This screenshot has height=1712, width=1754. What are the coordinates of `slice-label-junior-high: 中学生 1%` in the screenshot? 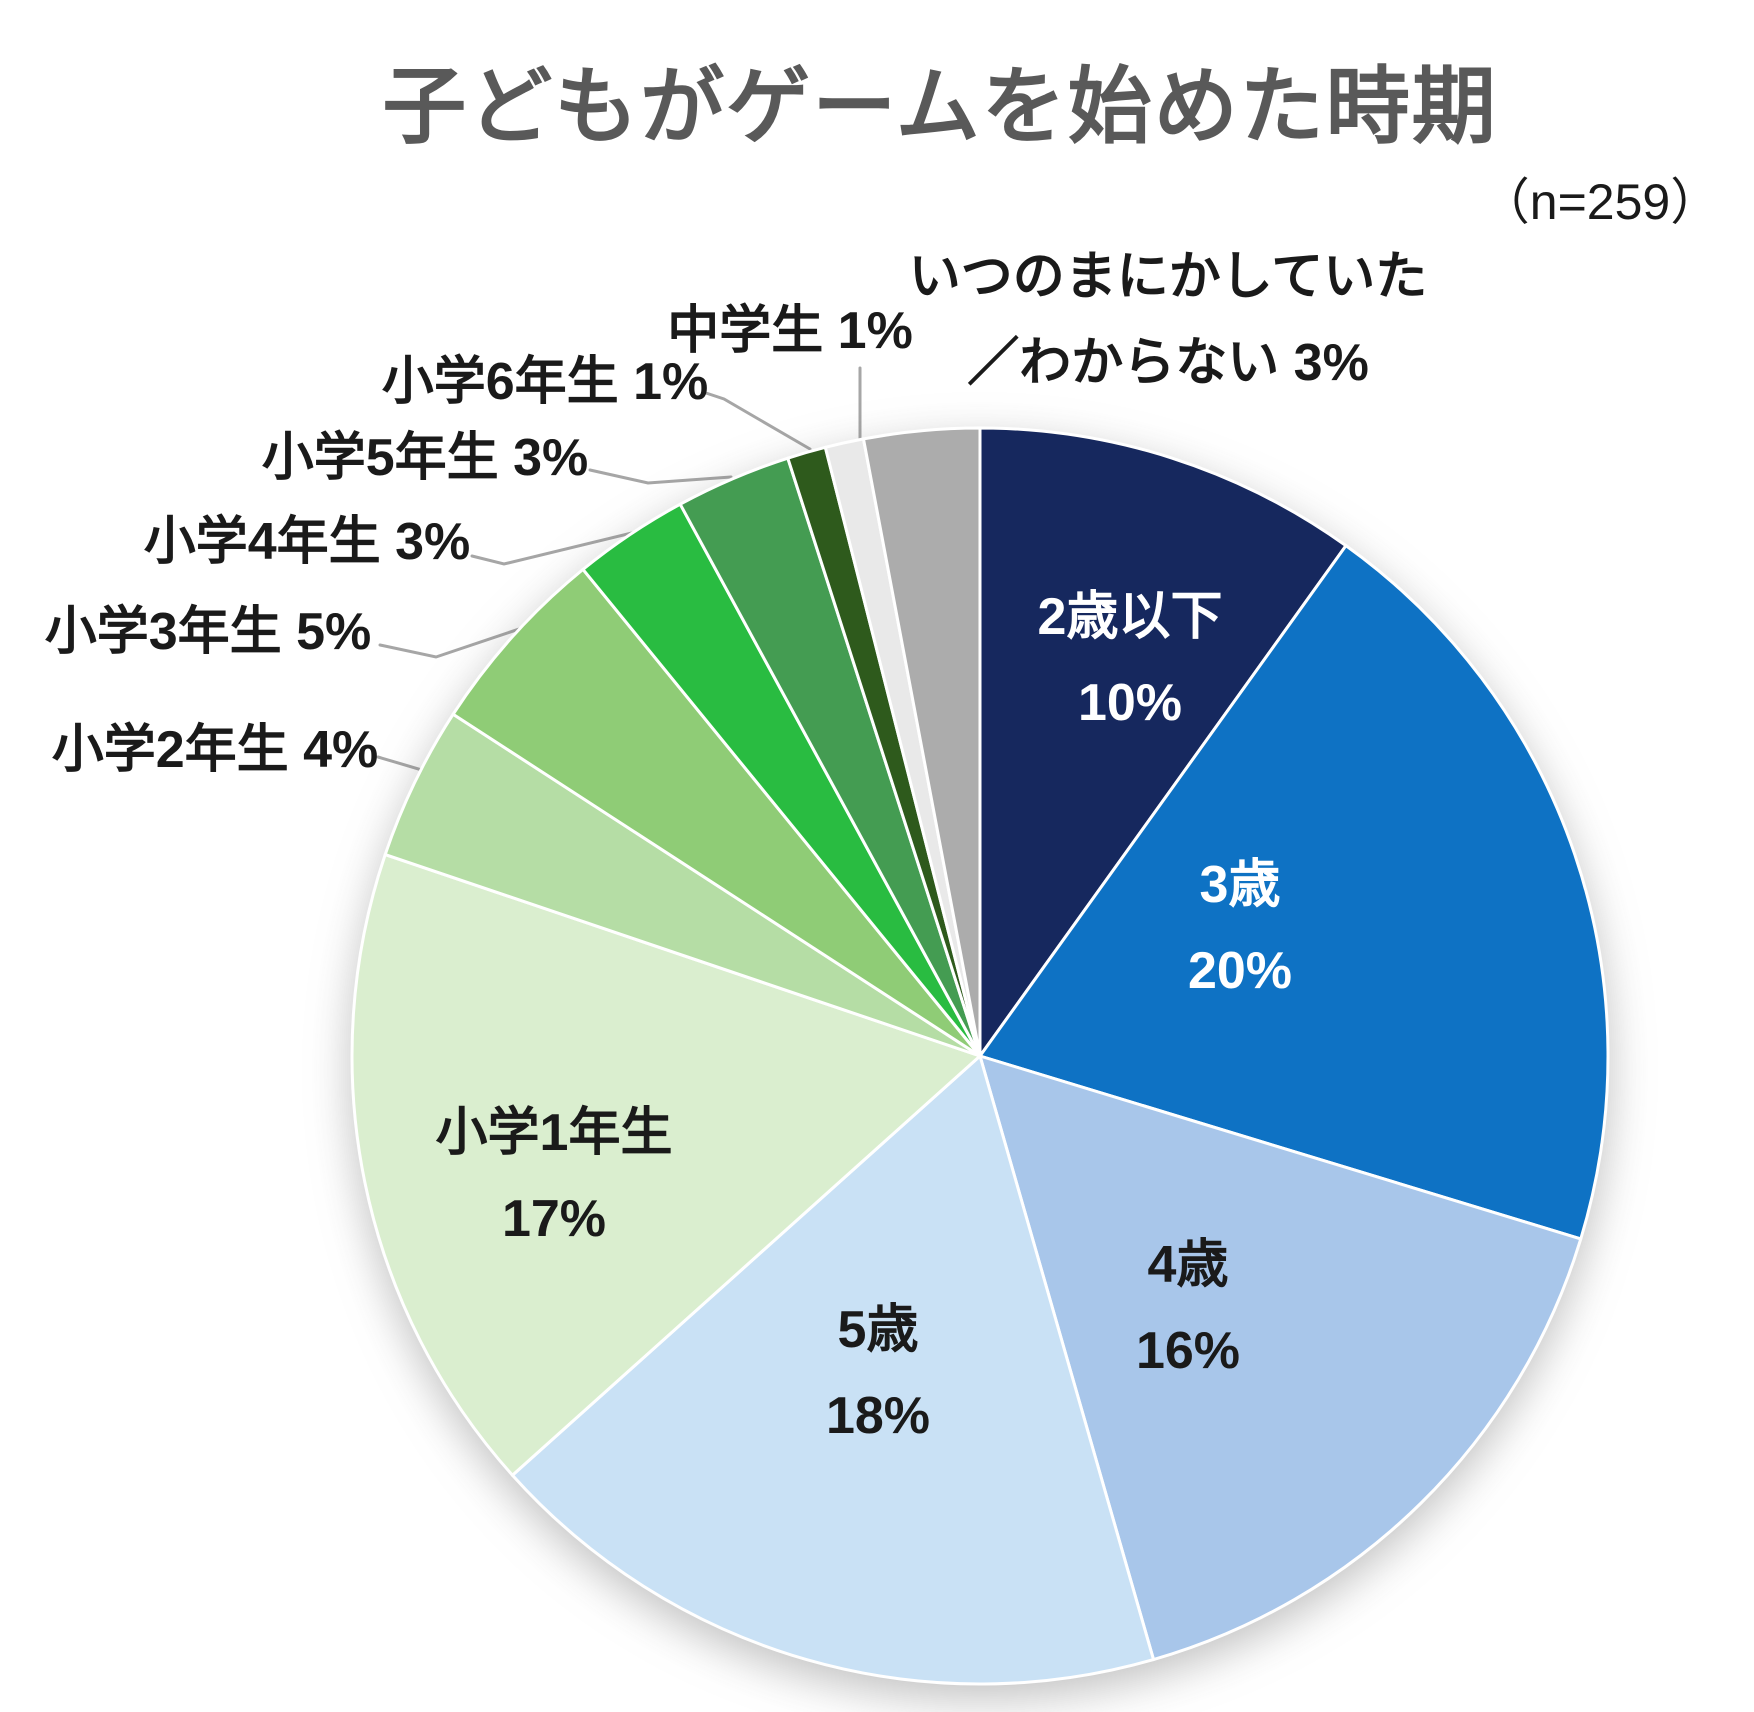 It's located at (790, 331).